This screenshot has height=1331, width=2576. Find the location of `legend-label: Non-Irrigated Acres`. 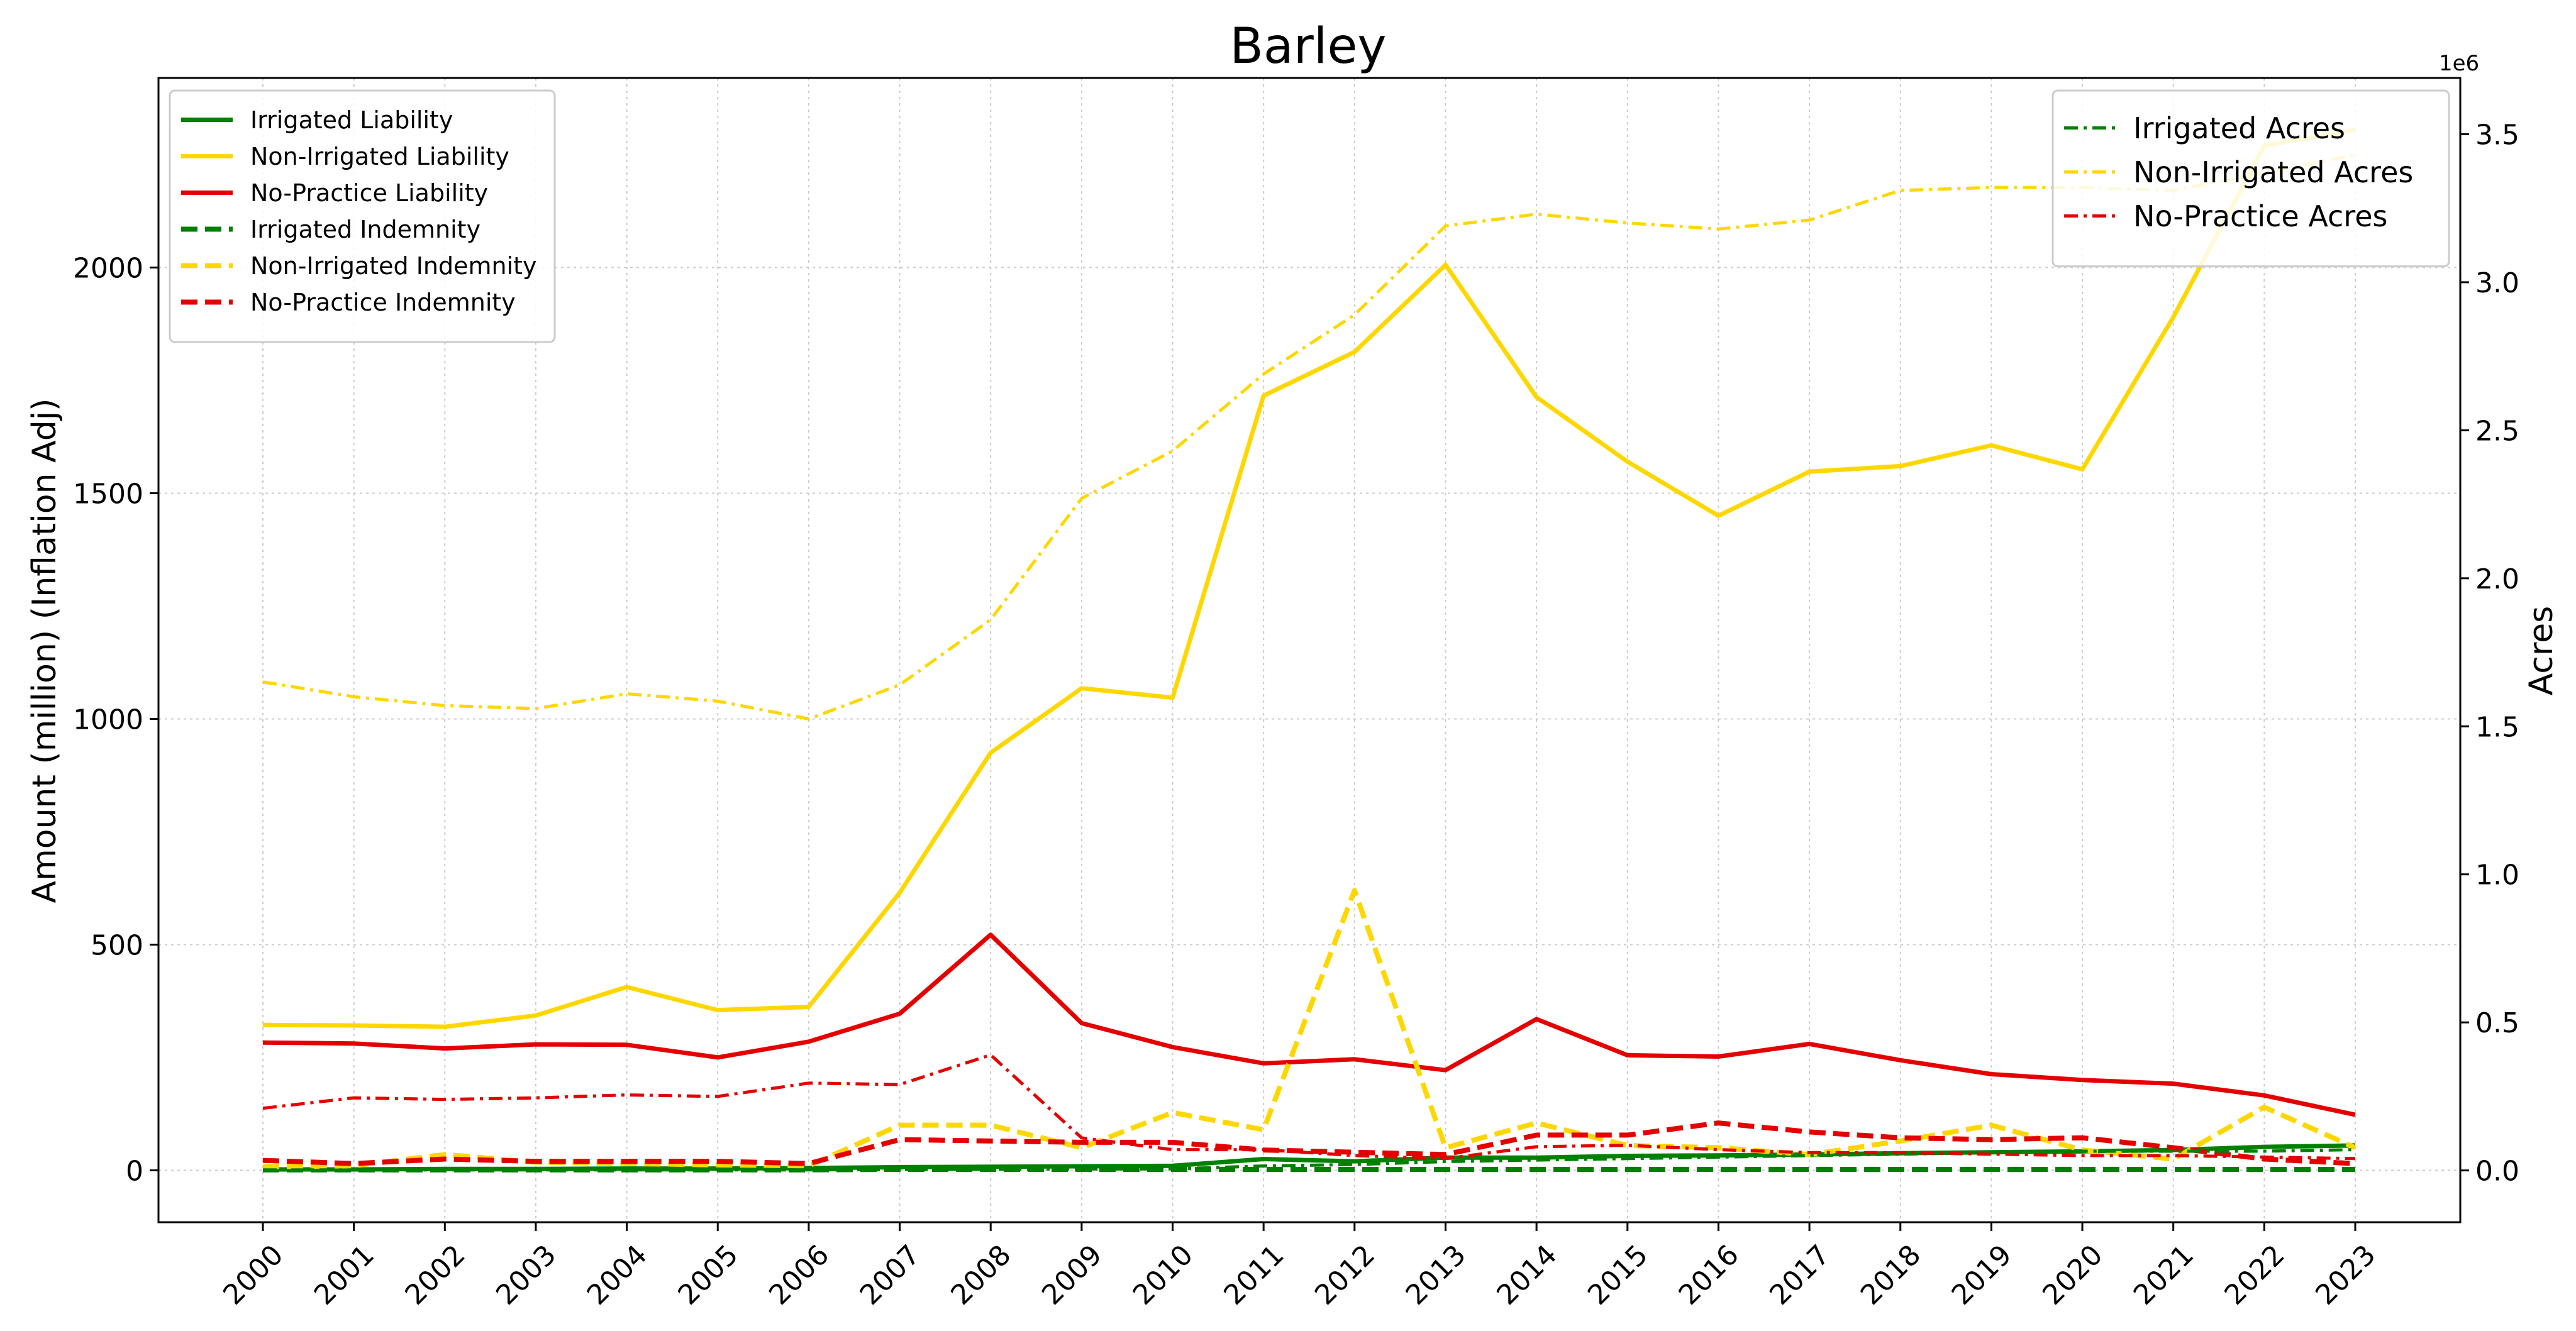

legend-label: Non-Irrigated Acres is located at coordinates (2273, 172).